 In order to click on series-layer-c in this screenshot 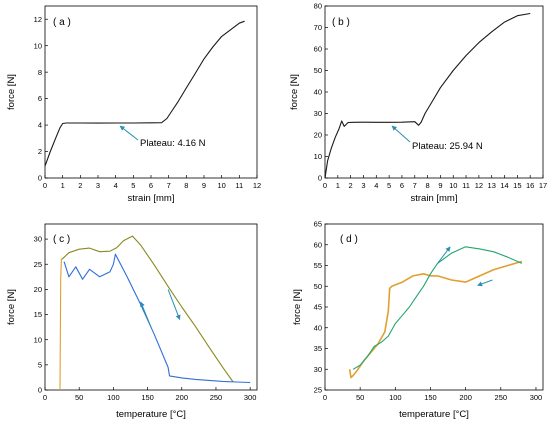, I will do `click(155, 313)`.